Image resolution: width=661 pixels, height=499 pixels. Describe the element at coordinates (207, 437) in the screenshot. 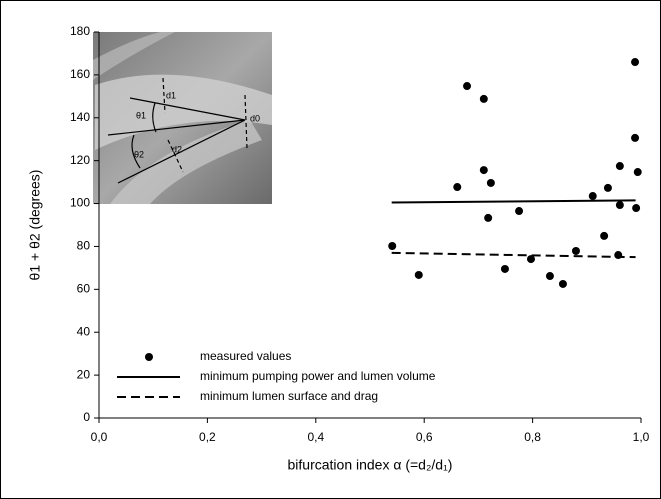

I see `x-tick-label: 0,2` at that location.